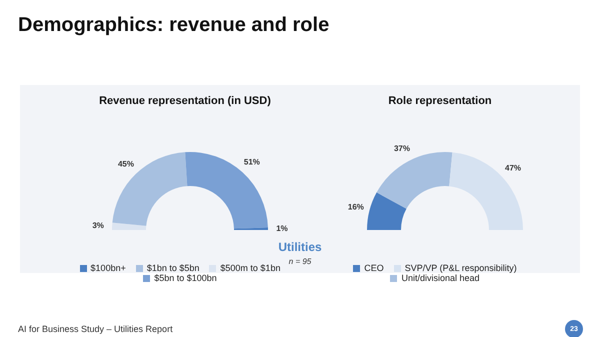 The width and height of the screenshot is (600, 337). Describe the element at coordinates (440, 278) in the screenshot. I see `legend-label: Unit/divisional head` at that location.